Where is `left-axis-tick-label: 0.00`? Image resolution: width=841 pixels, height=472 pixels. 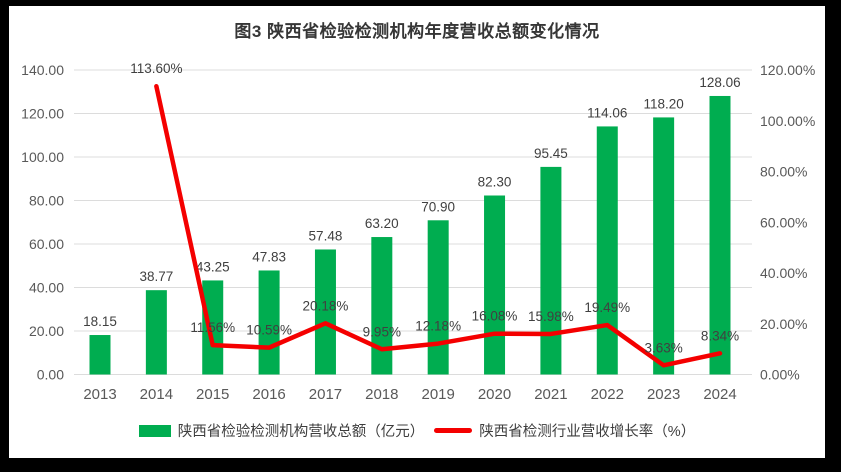 left-axis-tick-label: 0.00 is located at coordinates (50, 375).